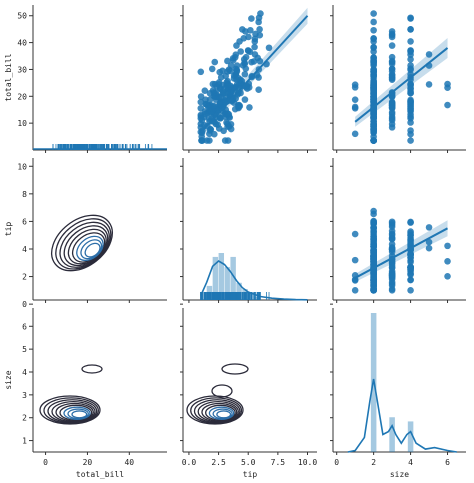  What do you see at coordinates (24, 304) in the screenshot?
I see `ytick-label: 0` at bounding box center [24, 304].